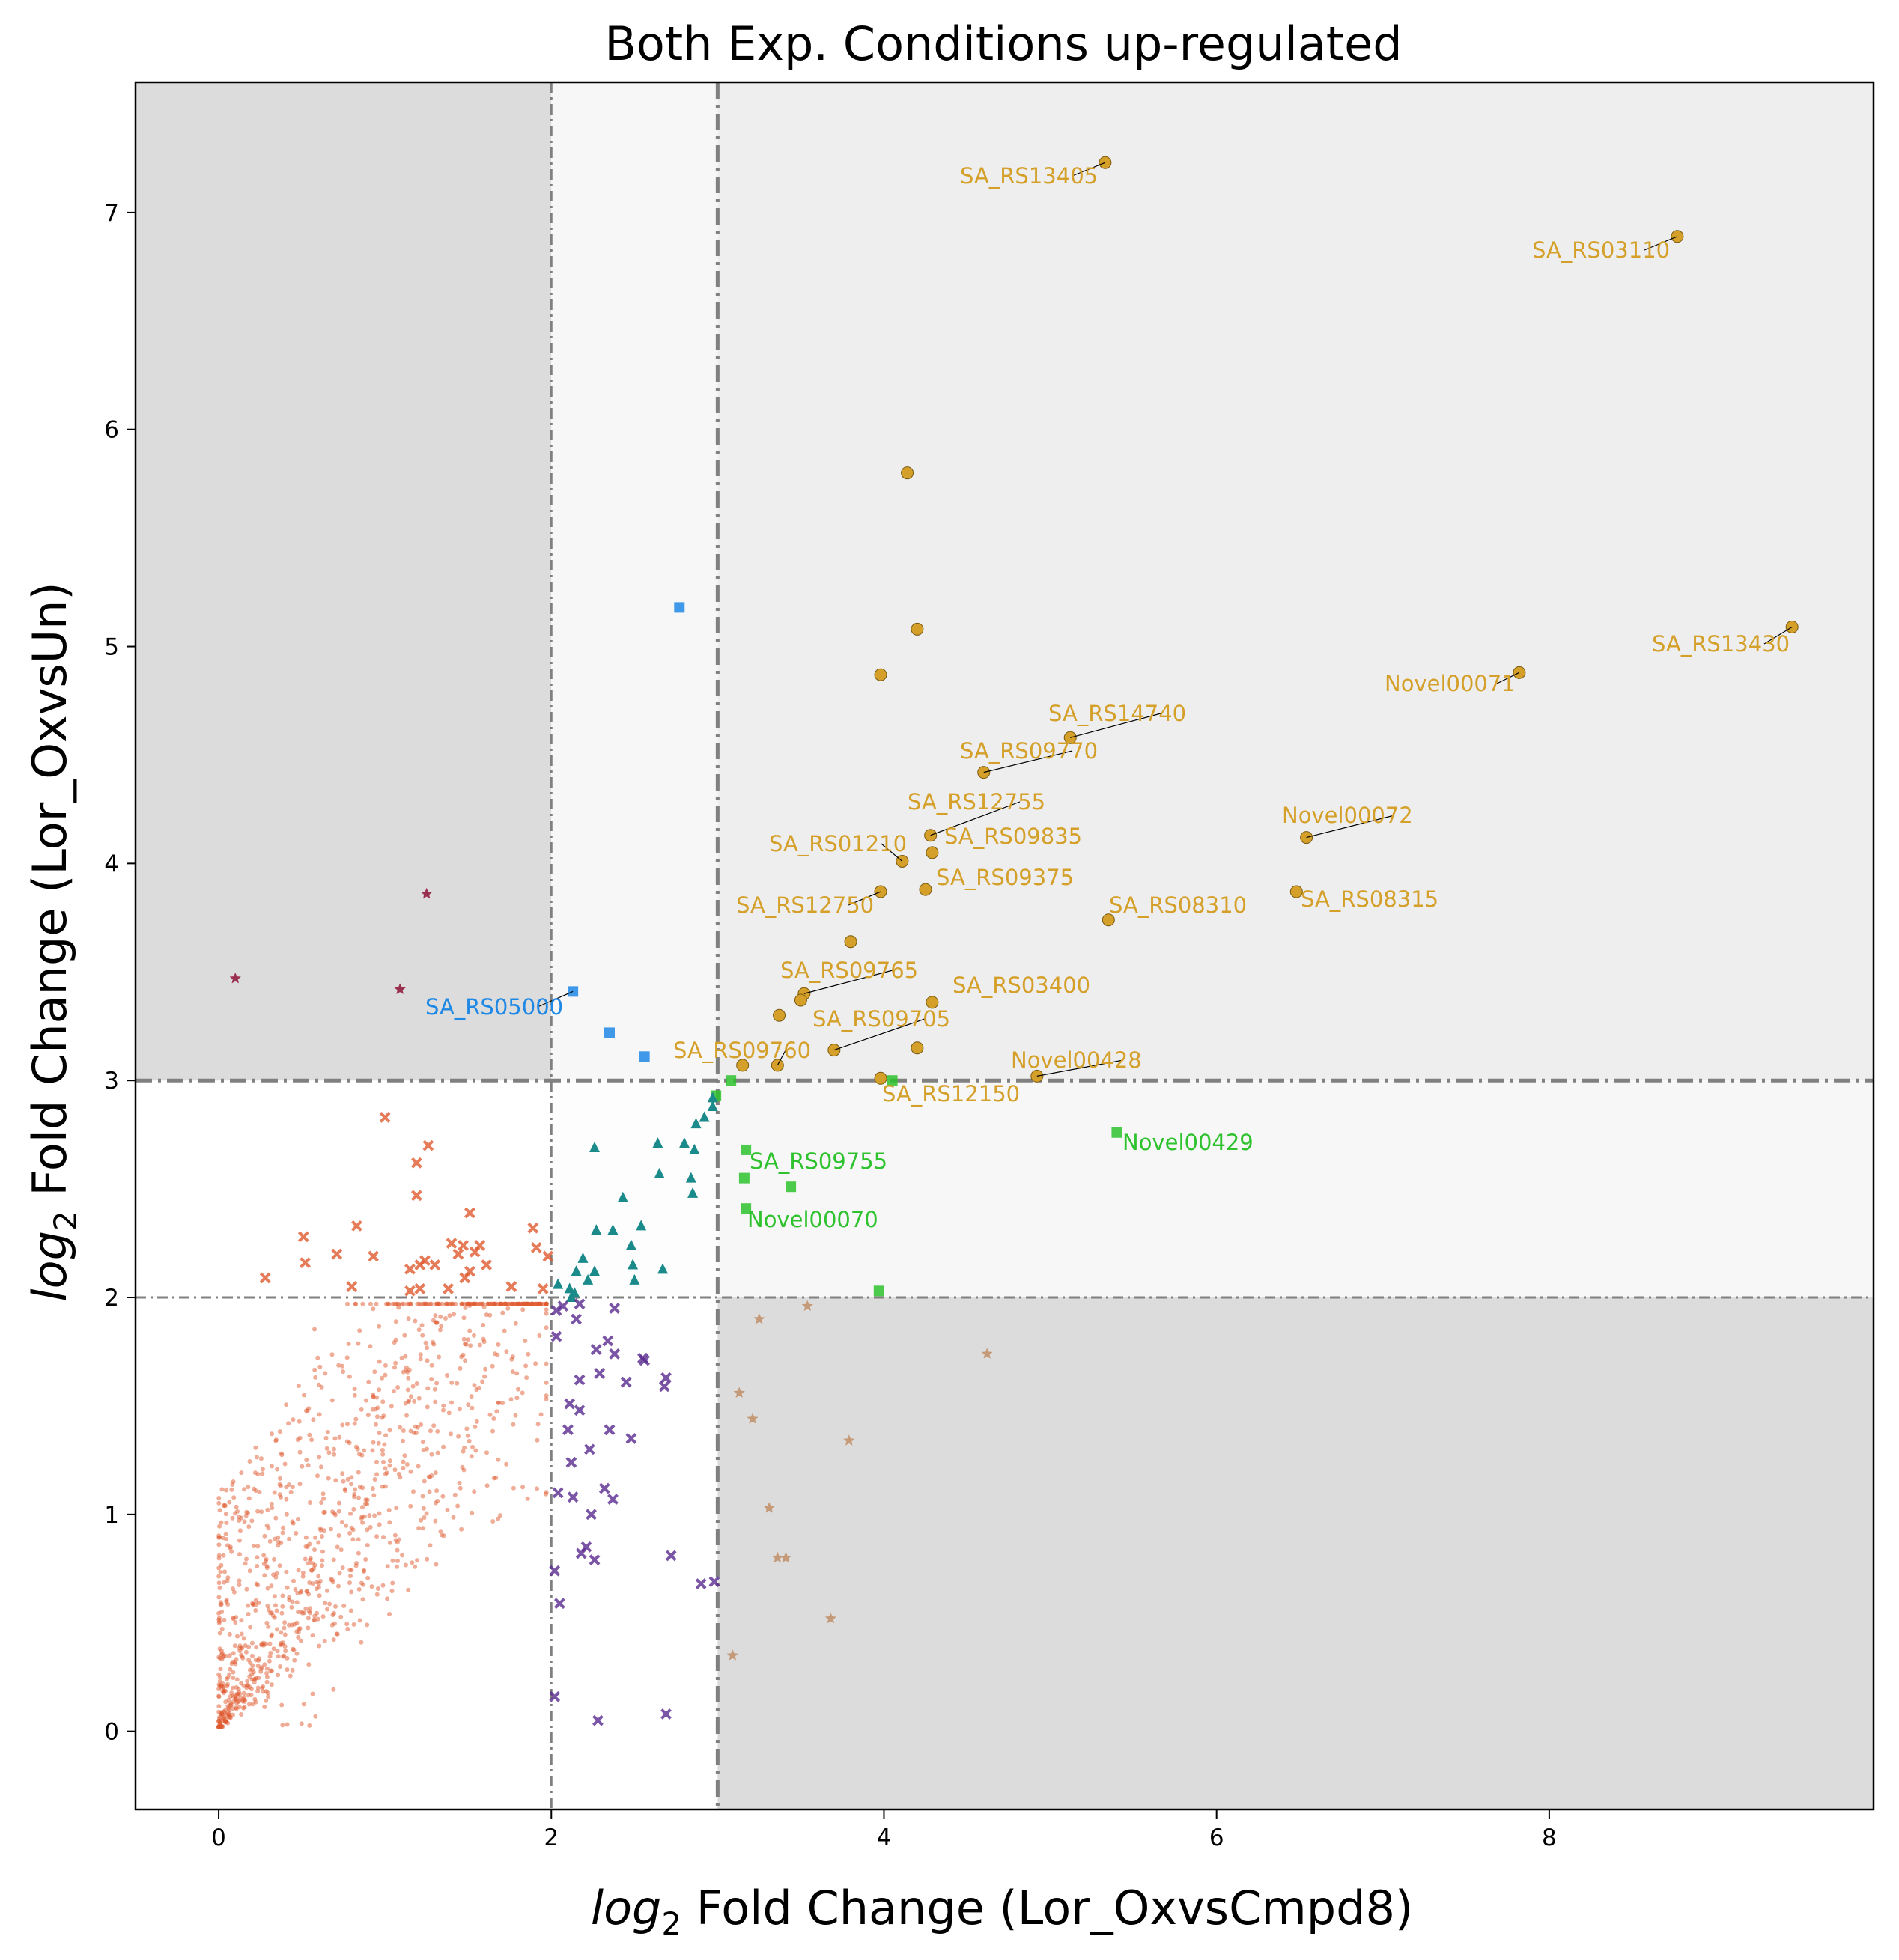 The height and width of the screenshot is (1960, 1899). What do you see at coordinates (753, 1418) in the screenshot?
I see `cmpd8-high-lorun-low-point` at bounding box center [753, 1418].